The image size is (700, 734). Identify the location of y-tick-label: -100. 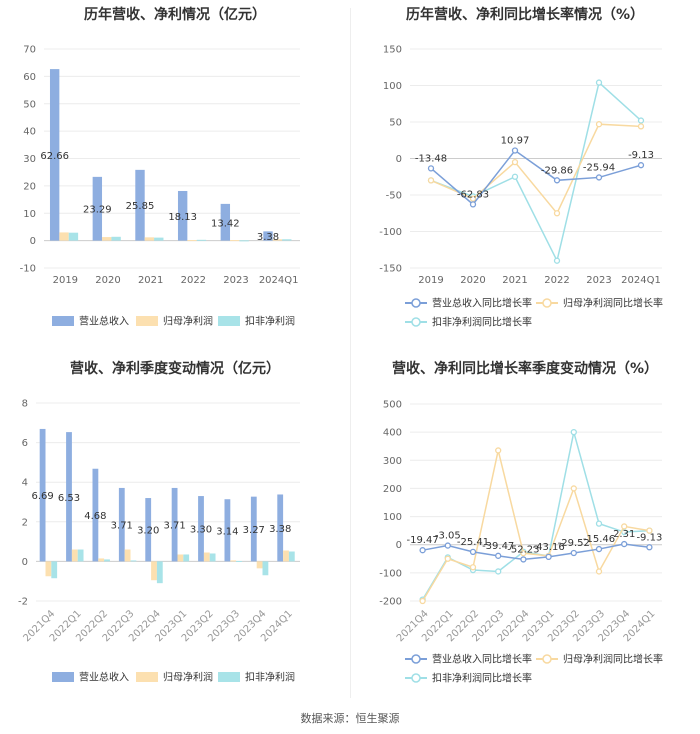
(390, 573).